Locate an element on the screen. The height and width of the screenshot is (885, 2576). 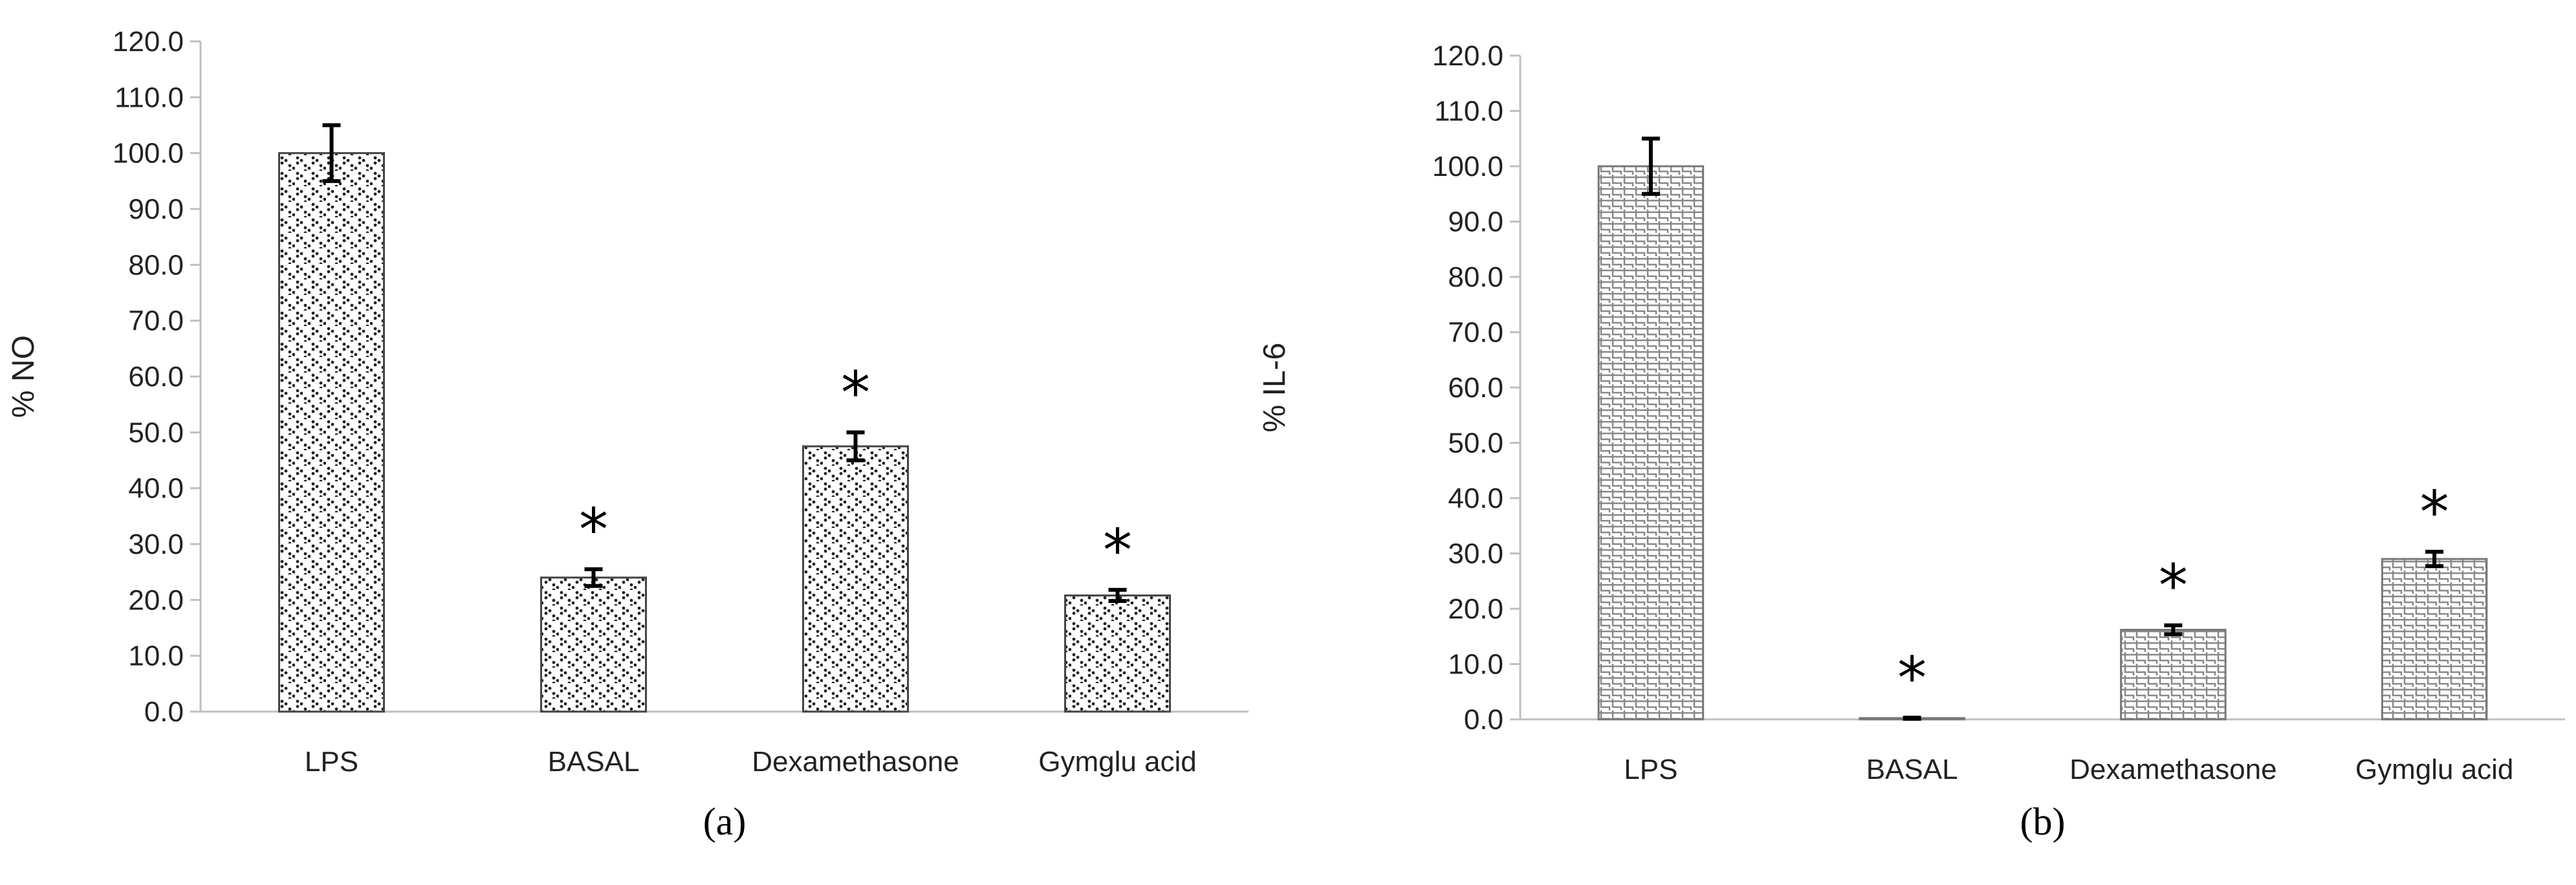
panel-label: (b) is located at coordinates (2043, 821).